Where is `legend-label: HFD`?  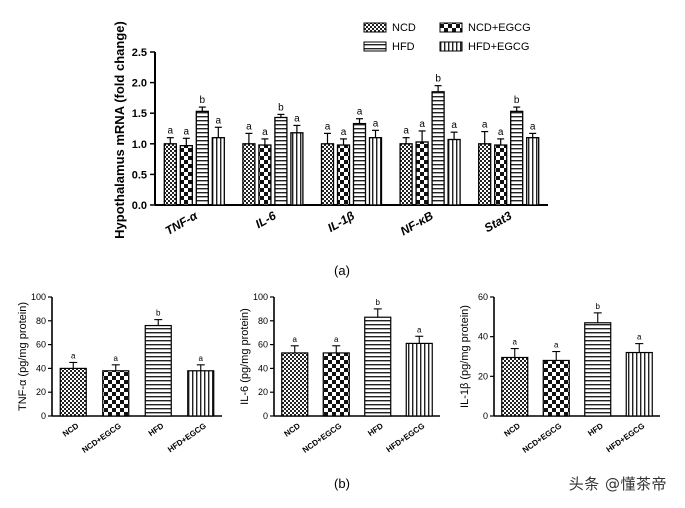 legend-label: HFD is located at coordinates (403, 47).